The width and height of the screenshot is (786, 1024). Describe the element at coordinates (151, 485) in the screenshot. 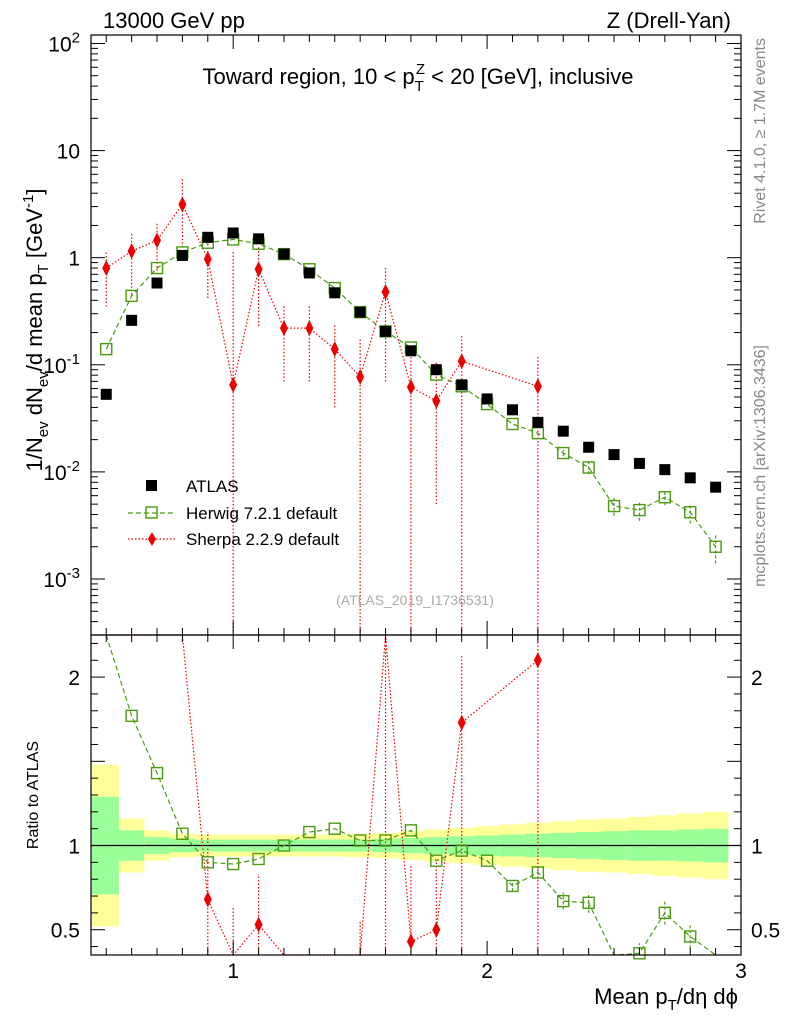

I see `legend-marker-atlas` at that location.